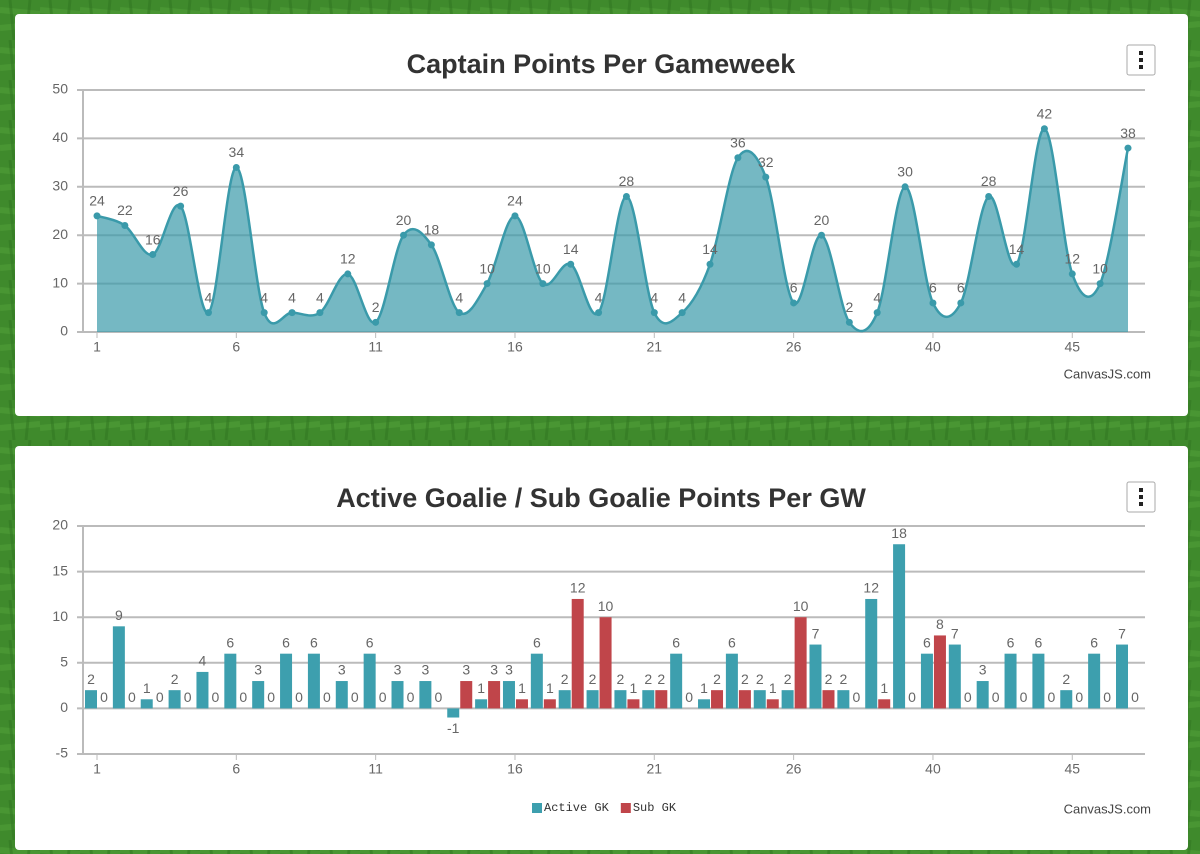  What do you see at coordinates (60, 234) in the screenshot?
I see `y-tick-label: 20` at bounding box center [60, 234].